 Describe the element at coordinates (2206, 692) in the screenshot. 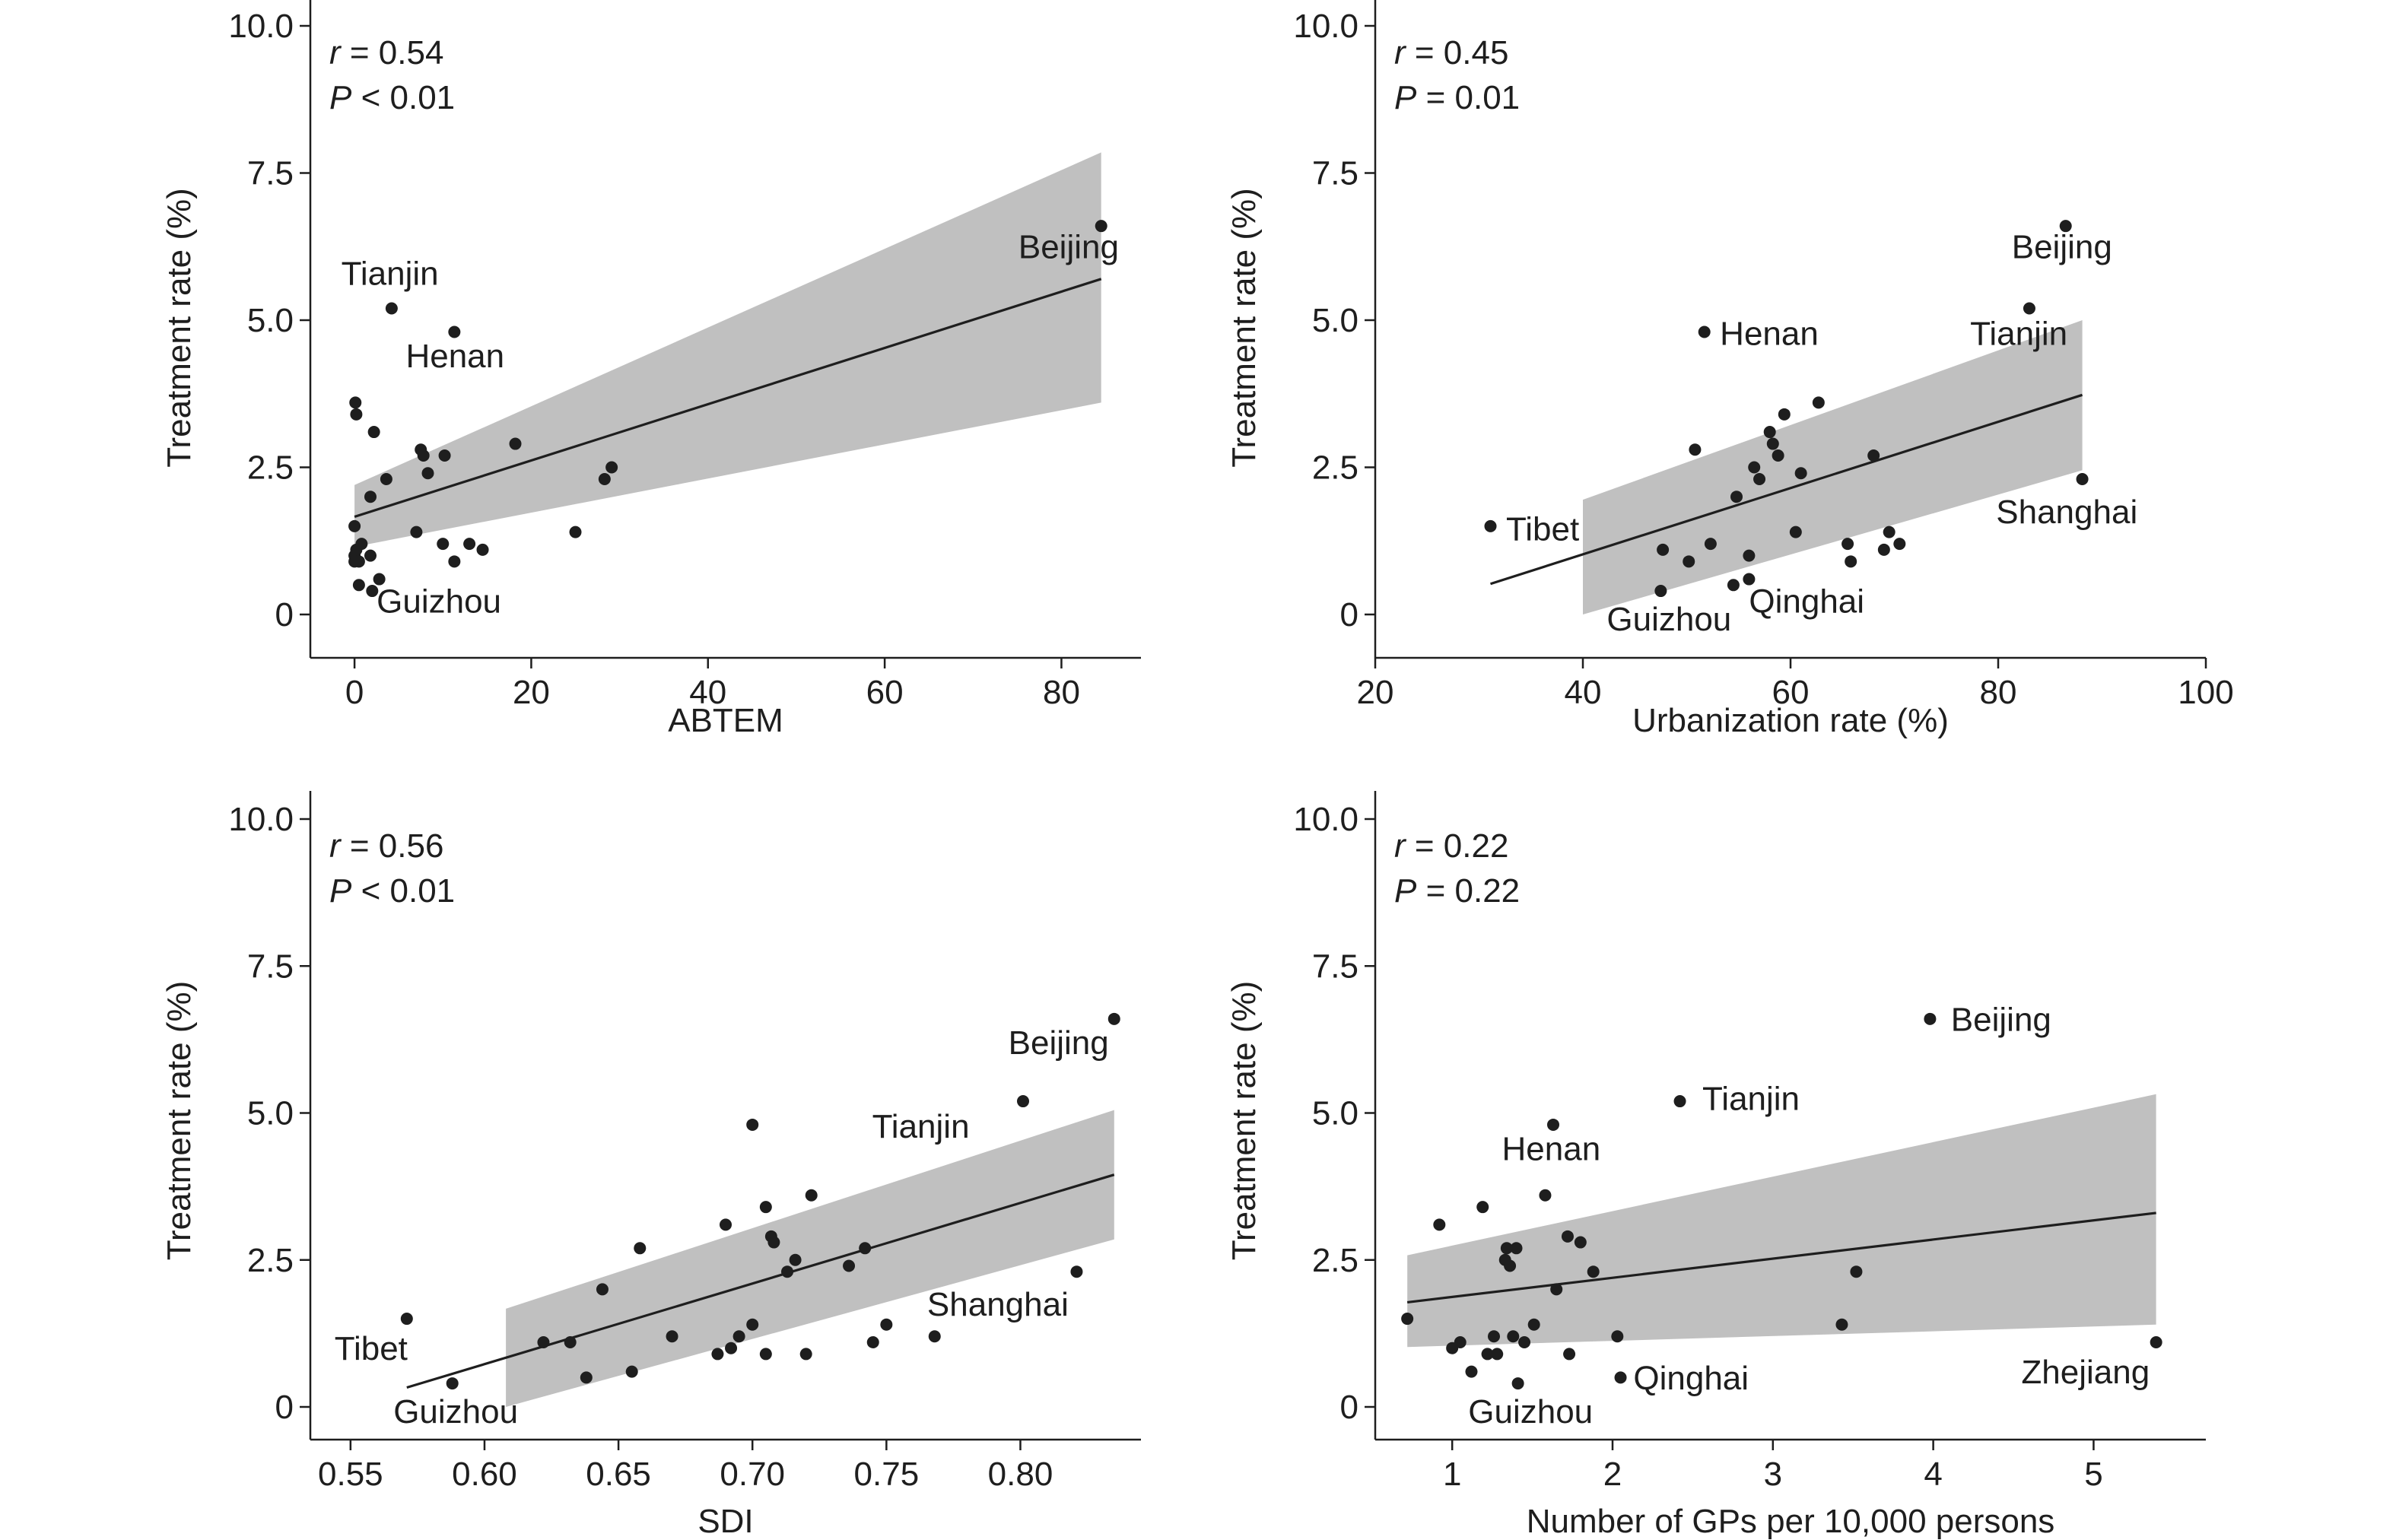

I see `x-tick-label: 100` at that location.